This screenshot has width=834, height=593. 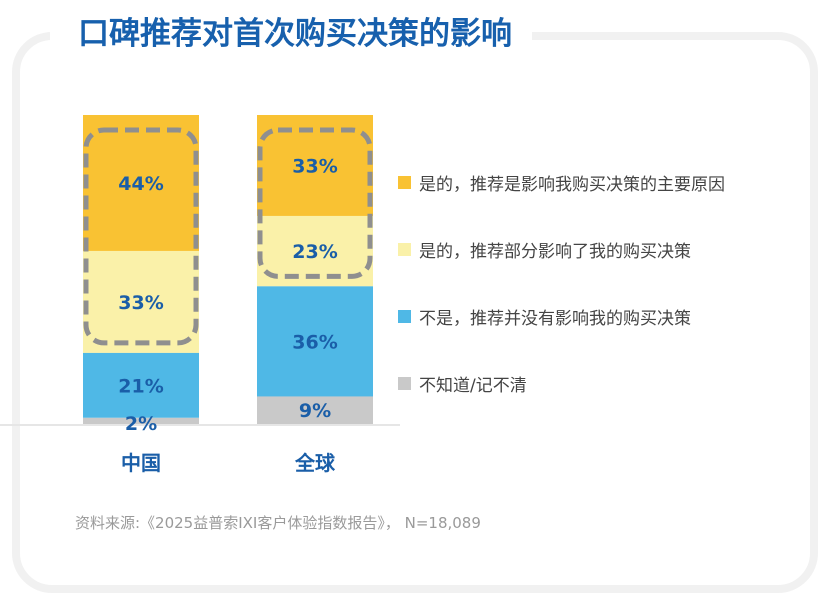 I want to click on data-label: 23%, so click(x=314, y=252).